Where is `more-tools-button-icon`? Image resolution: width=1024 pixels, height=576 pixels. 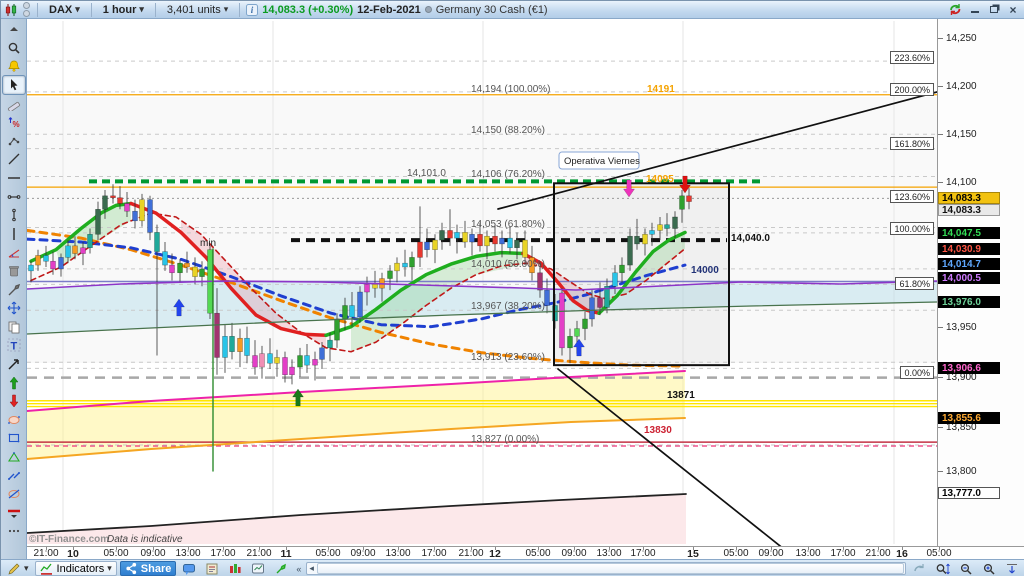 more-tools-button-icon is located at coordinates (13, 531).